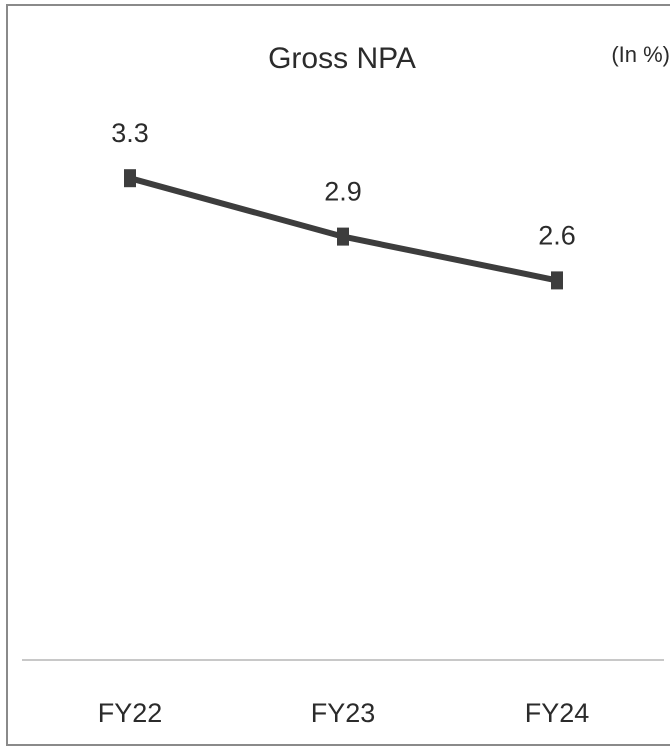 The height and width of the screenshot is (749, 672). What do you see at coordinates (130, 133) in the screenshot?
I see `data-label: 3.3` at bounding box center [130, 133].